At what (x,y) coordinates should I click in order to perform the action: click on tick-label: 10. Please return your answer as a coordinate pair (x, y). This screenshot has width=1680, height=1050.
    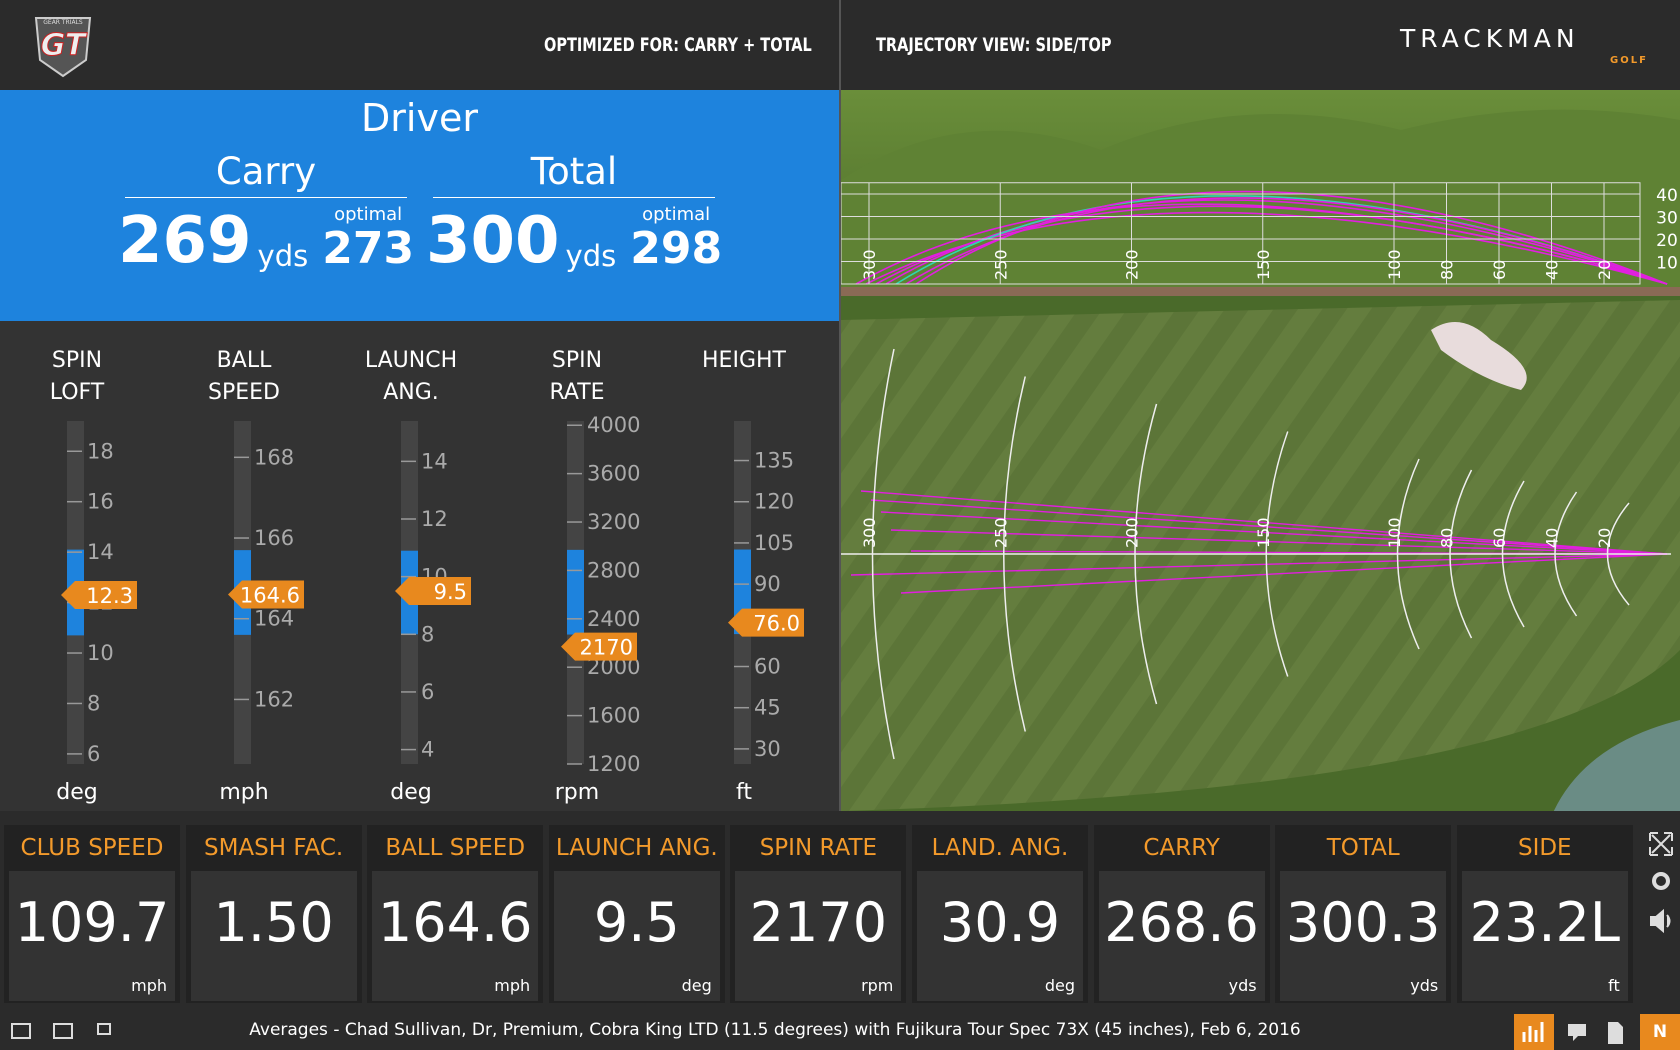
    Looking at the image, I should click on (100, 653).